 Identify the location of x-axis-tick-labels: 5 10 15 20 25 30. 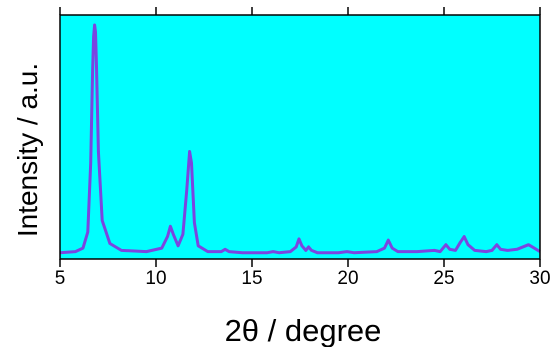
(303, 278).